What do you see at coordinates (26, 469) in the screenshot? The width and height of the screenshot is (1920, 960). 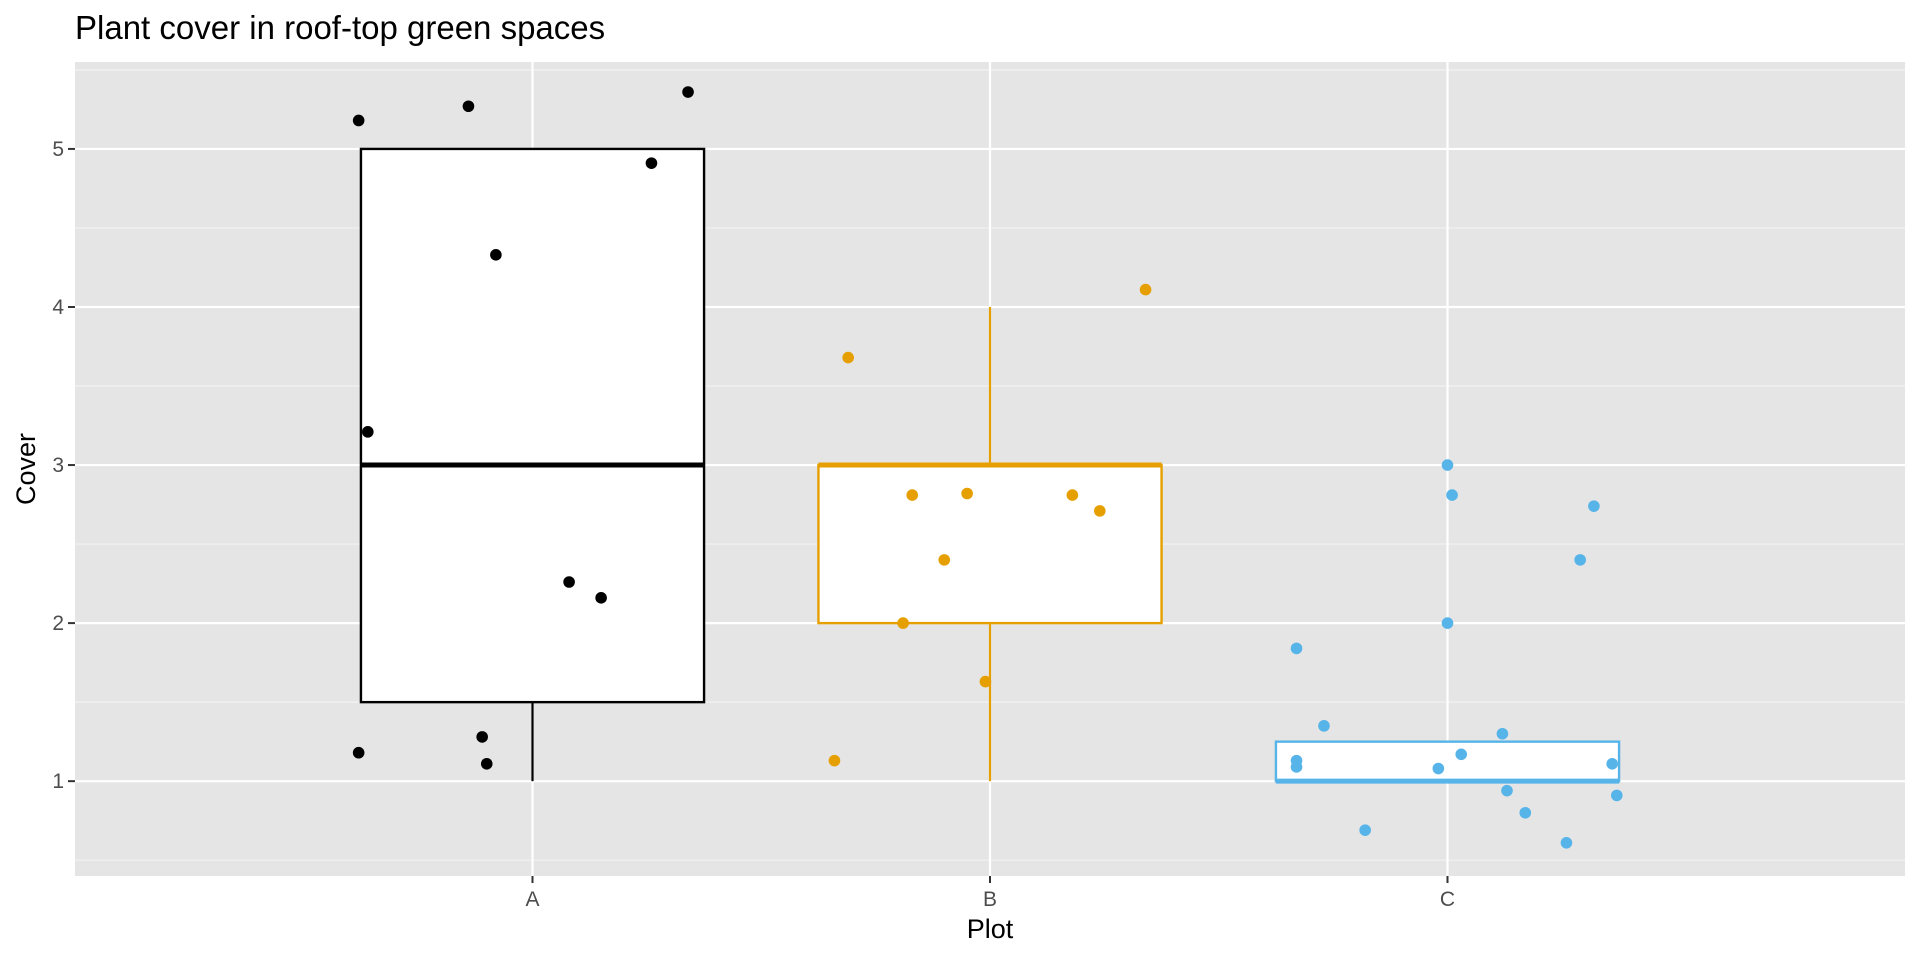 I see `y-axis-title: Cover` at bounding box center [26, 469].